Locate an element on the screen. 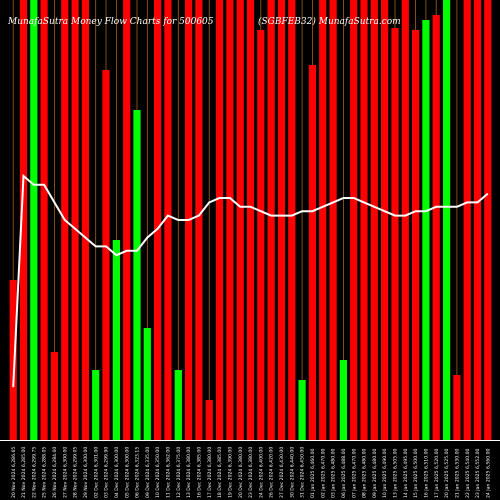  x-tick-label: 20 Nov 2024 6,286.65 is located at coordinates (14, 472).